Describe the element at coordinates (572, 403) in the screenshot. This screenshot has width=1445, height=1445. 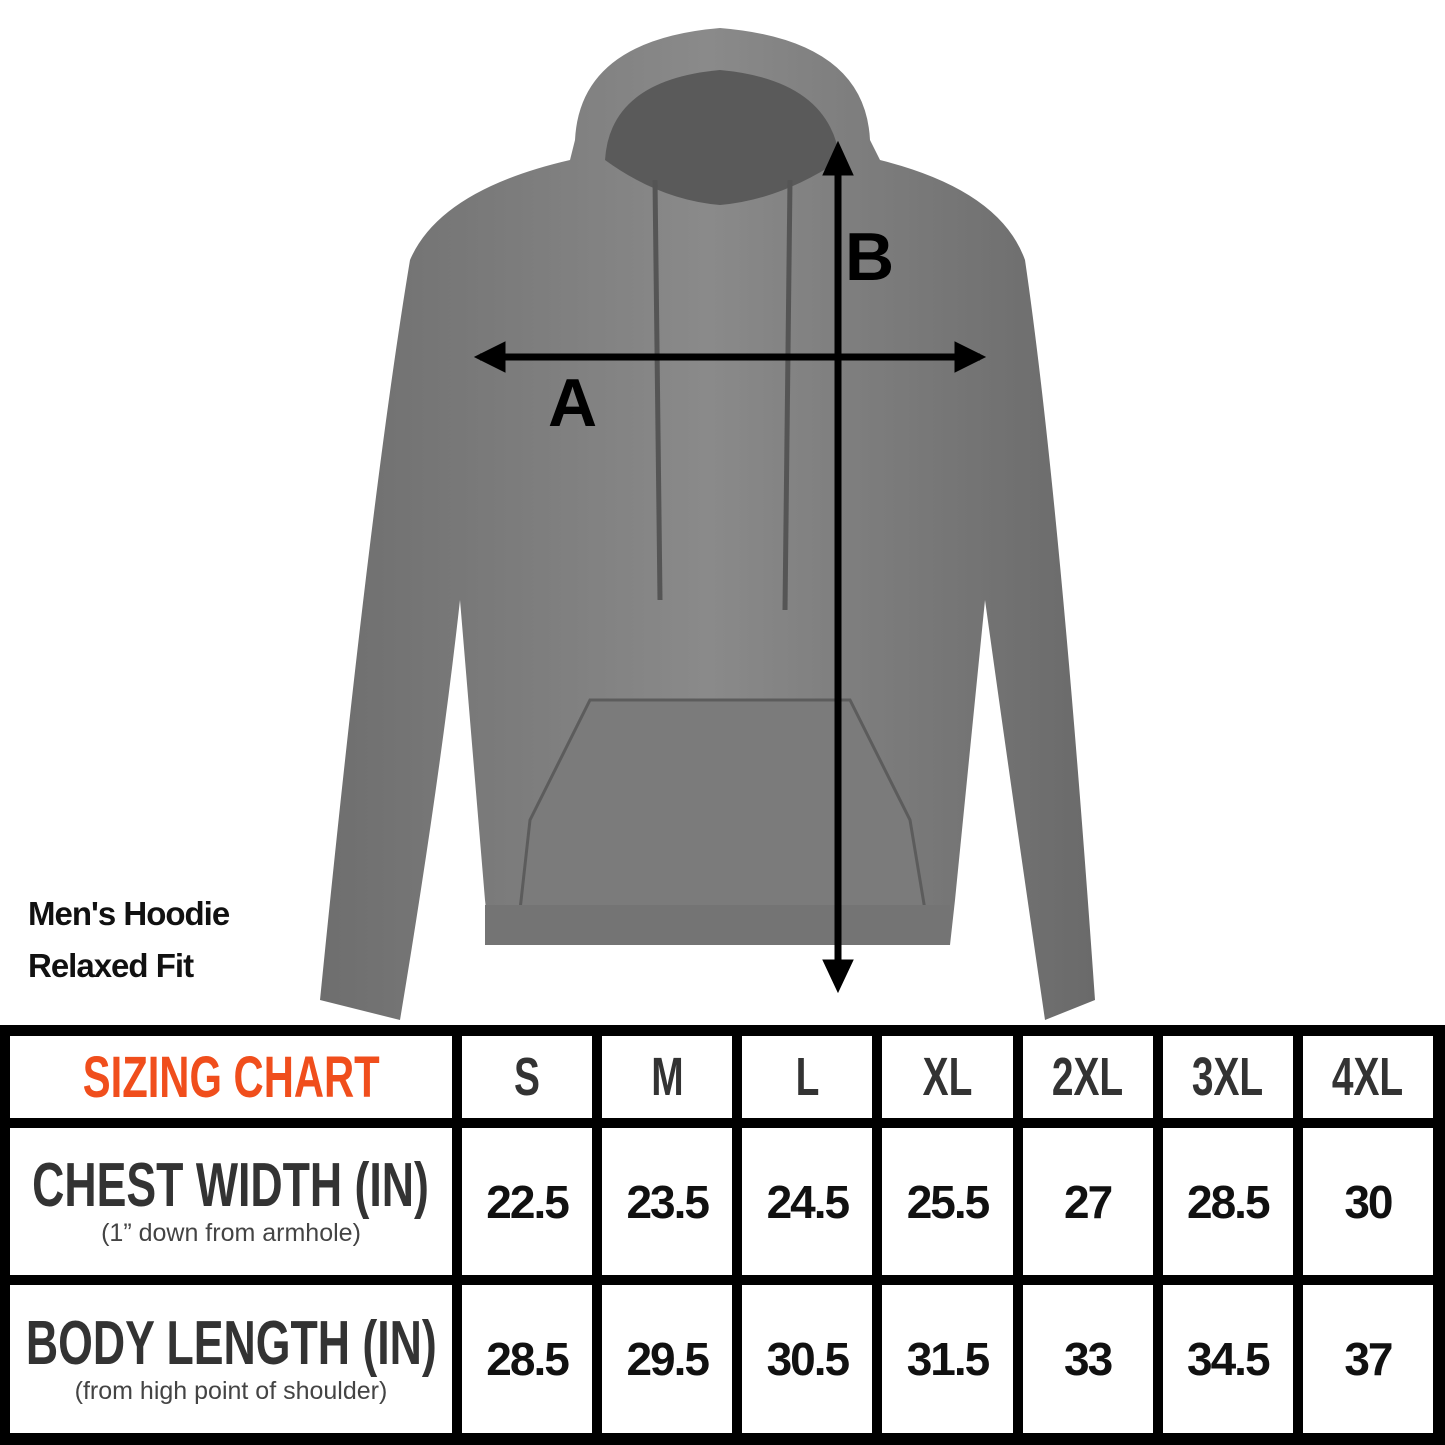
I see `label-a: A` at that location.